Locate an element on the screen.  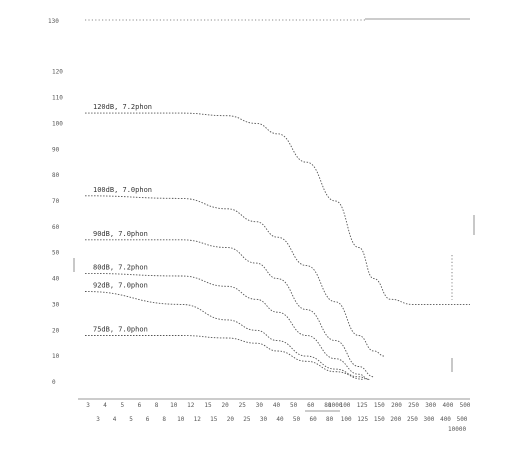
x-tick-label-r0-12: 50 is located at coordinates (294, 405).